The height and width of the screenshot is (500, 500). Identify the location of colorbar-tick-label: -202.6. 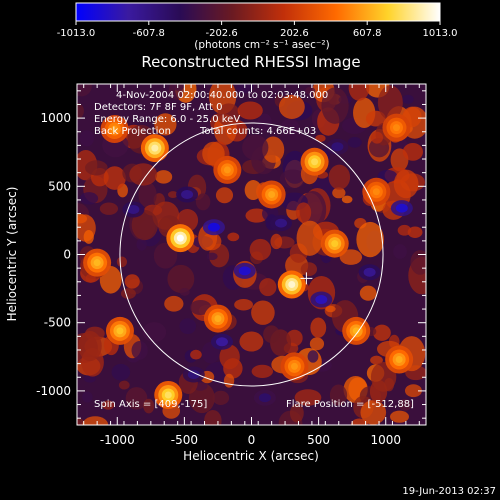
(221, 33).